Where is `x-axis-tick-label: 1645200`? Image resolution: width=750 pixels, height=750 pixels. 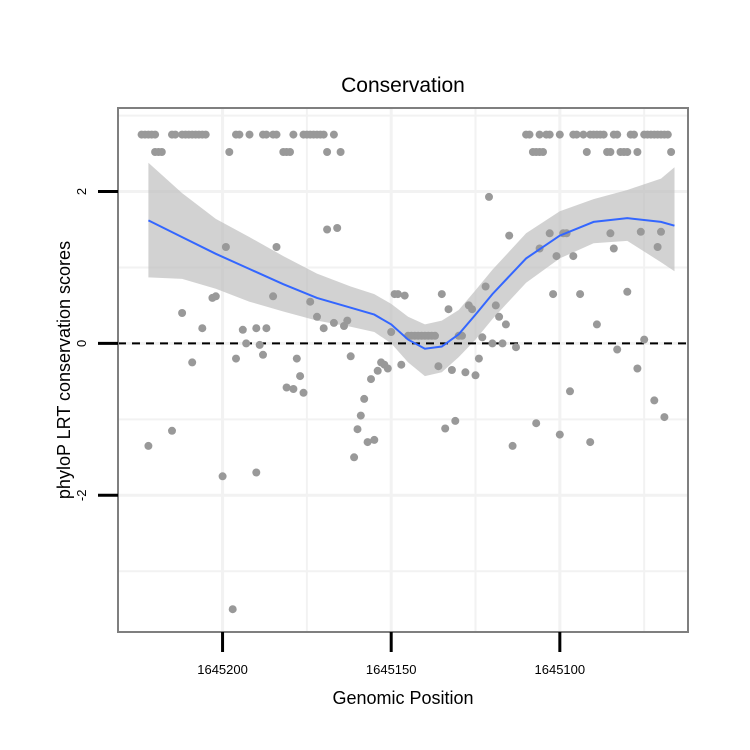 x-axis-tick-label: 1645200 is located at coordinates (222, 669).